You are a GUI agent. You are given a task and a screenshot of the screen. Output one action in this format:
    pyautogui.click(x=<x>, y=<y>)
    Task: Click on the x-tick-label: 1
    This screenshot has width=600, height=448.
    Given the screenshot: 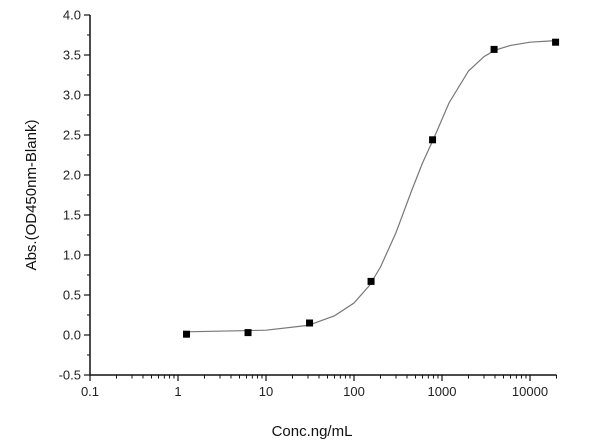 What is the action you would take?
    pyautogui.click(x=177, y=391)
    